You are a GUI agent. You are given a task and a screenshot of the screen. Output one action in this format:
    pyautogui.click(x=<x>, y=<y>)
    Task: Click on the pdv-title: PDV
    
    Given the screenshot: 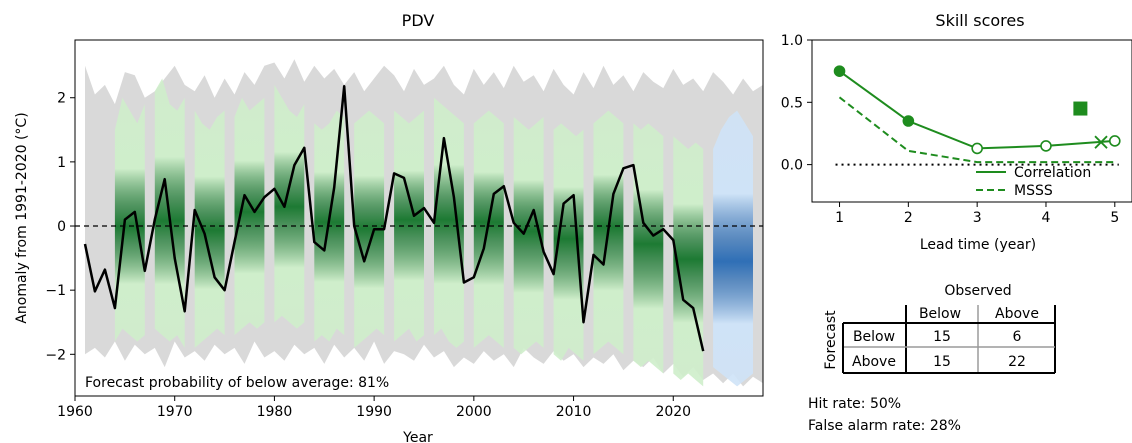 What is the action you would take?
    pyautogui.click(x=418, y=20)
    